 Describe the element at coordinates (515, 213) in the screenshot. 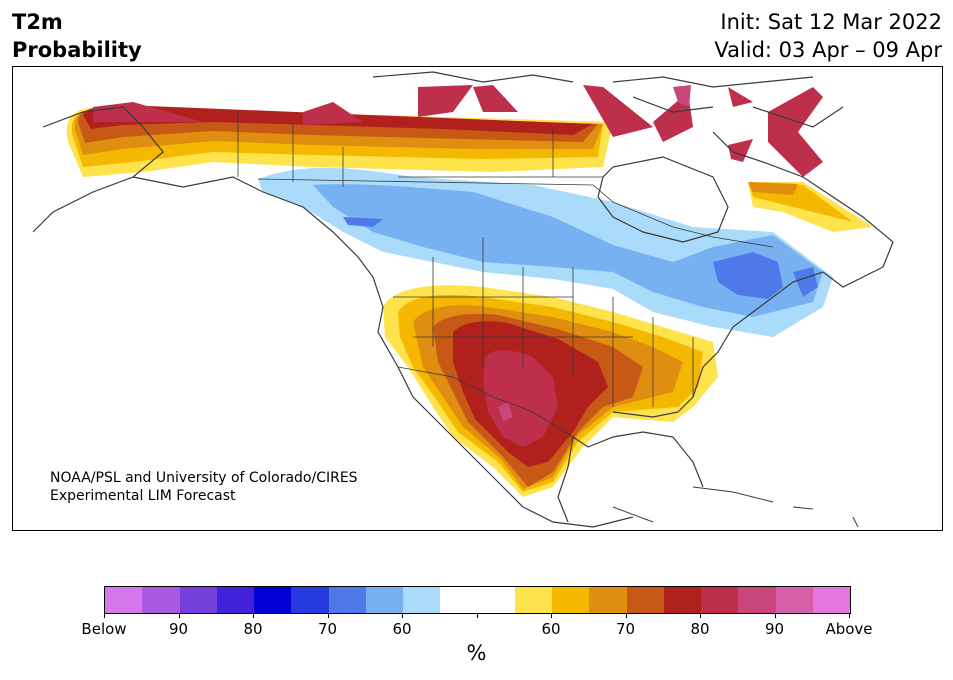

I see `us-canada-border` at that location.